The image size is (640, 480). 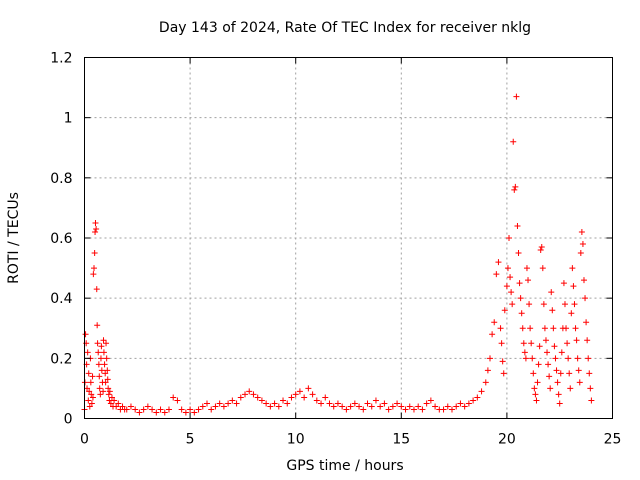 I want to click on y-tick-label: 0.2, so click(x=61, y=359).